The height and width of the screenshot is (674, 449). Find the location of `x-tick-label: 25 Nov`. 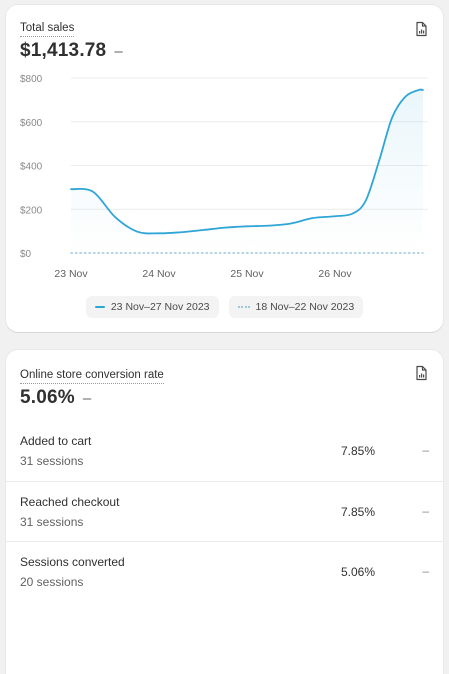

x-tick-label: 25 Nov is located at coordinates (247, 274).